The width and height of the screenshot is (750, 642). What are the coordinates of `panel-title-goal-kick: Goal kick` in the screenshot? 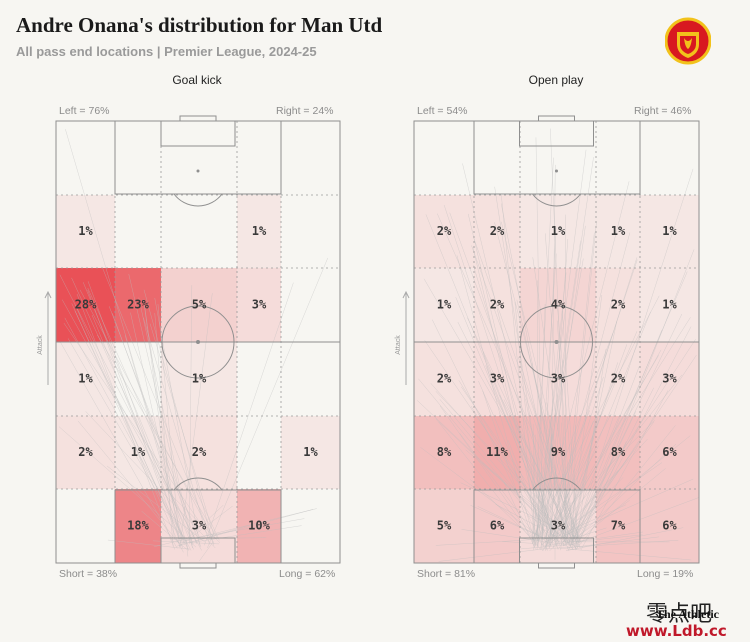 It's located at (197, 80).